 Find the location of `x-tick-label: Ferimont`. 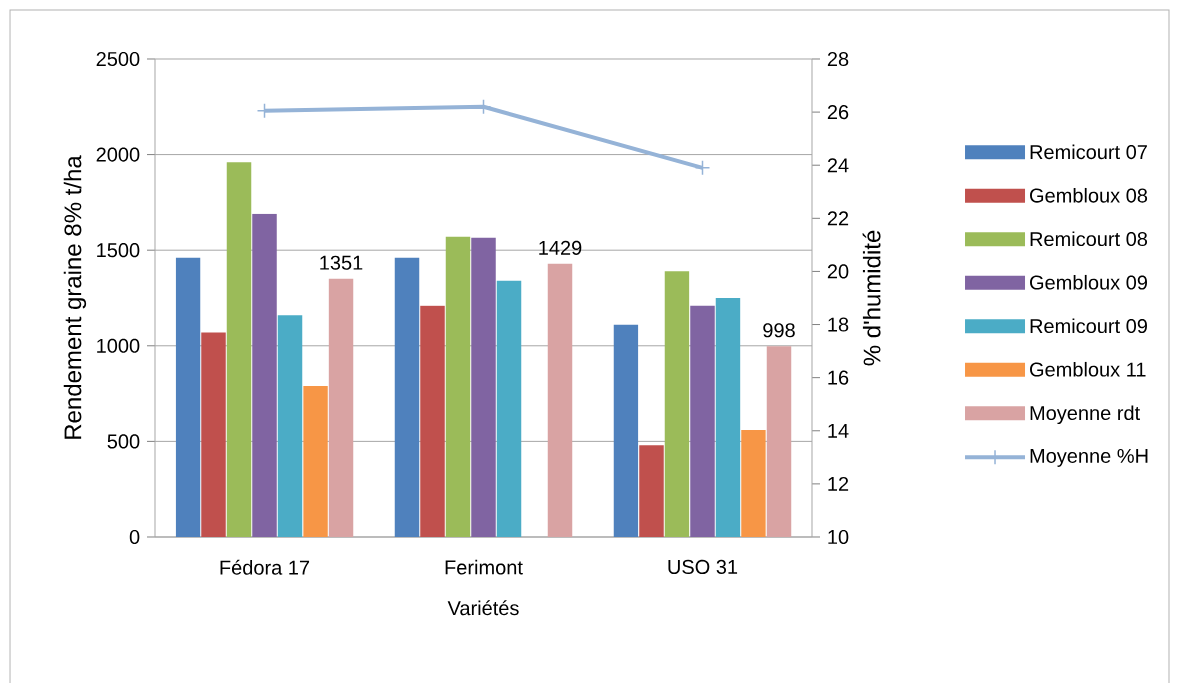

x-tick-label: Ferimont is located at coordinates (484, 567).